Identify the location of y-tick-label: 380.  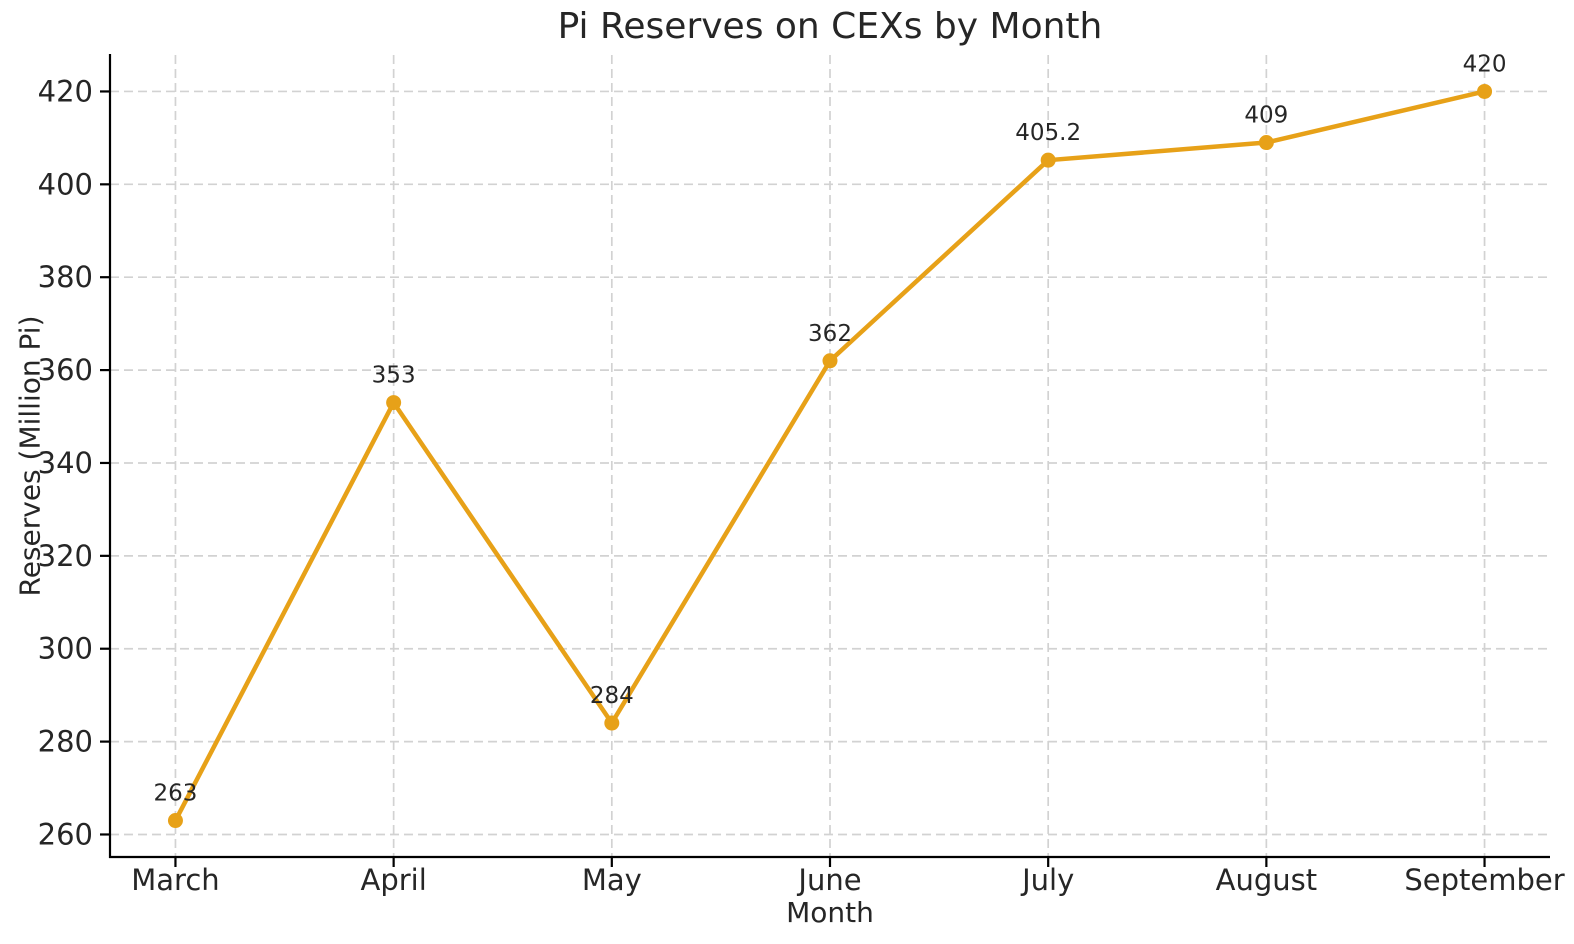
(65, 277).